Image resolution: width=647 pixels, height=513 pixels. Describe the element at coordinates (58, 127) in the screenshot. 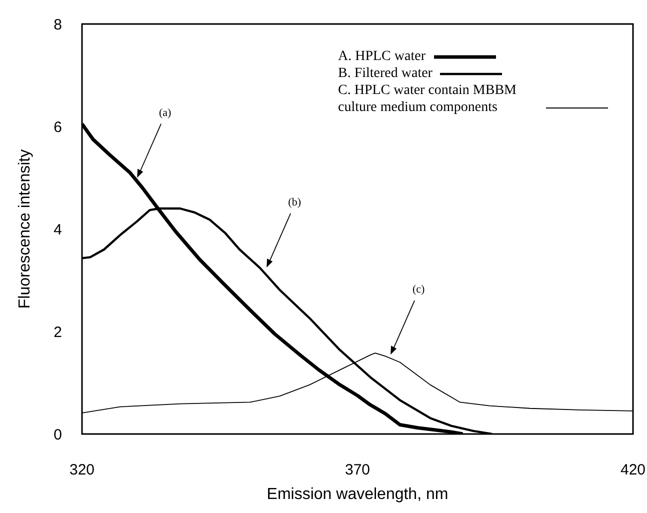

I see `y-tick-label: 6` at that location.